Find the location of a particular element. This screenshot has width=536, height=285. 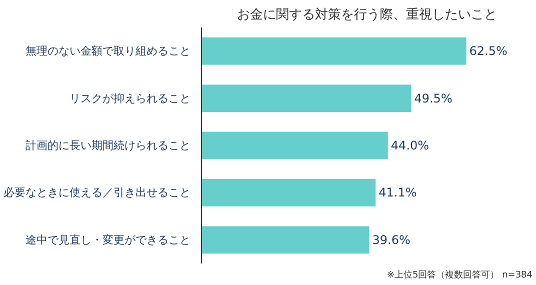

data-label: 49.5% is located at coordinates (433, 98).